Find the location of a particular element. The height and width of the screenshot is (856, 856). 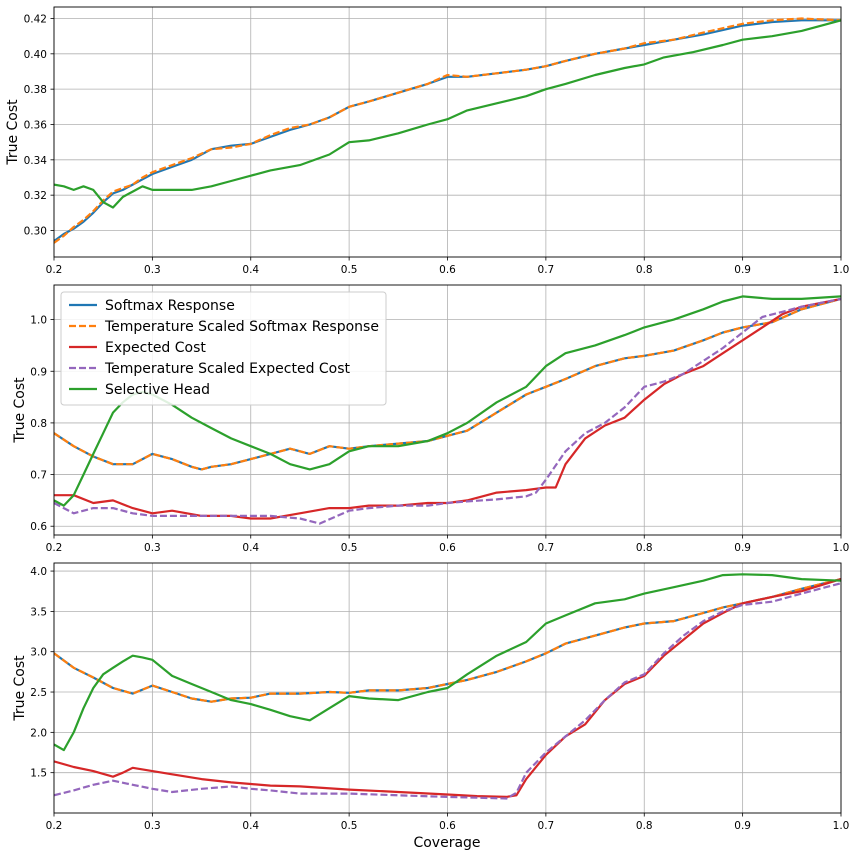

panel-3-x-tick-label: 0.3 is located at coordinates (152, 826).